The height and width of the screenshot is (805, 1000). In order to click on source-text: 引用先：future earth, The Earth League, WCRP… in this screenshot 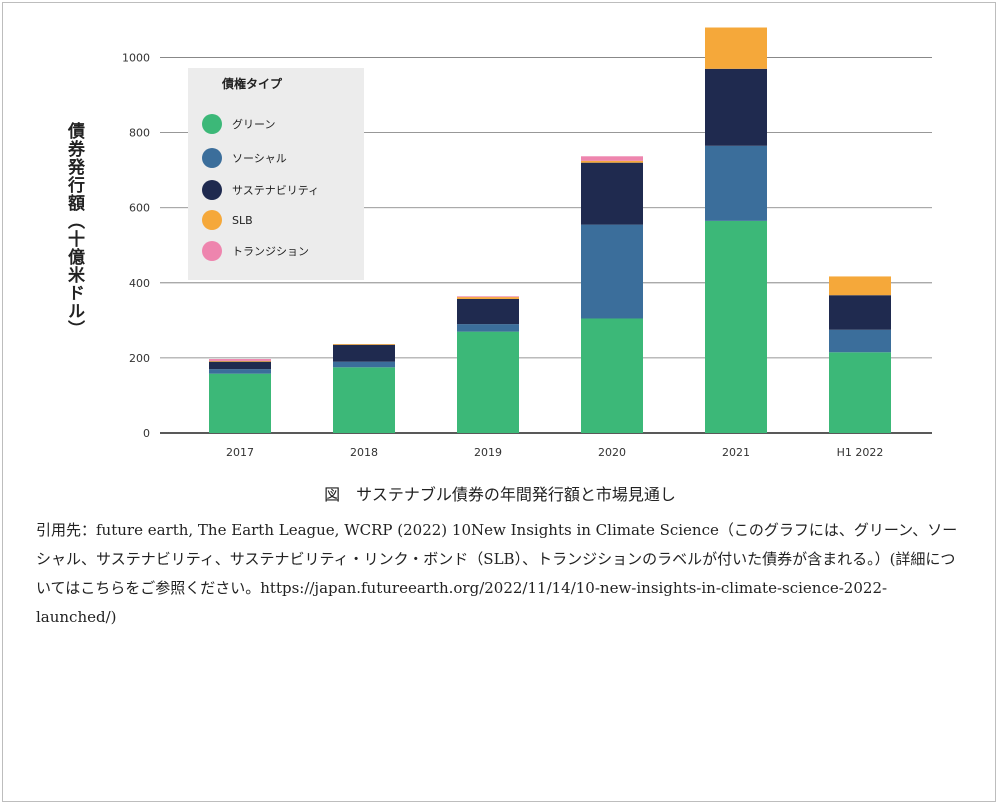, I will do `click(497, 573)`.